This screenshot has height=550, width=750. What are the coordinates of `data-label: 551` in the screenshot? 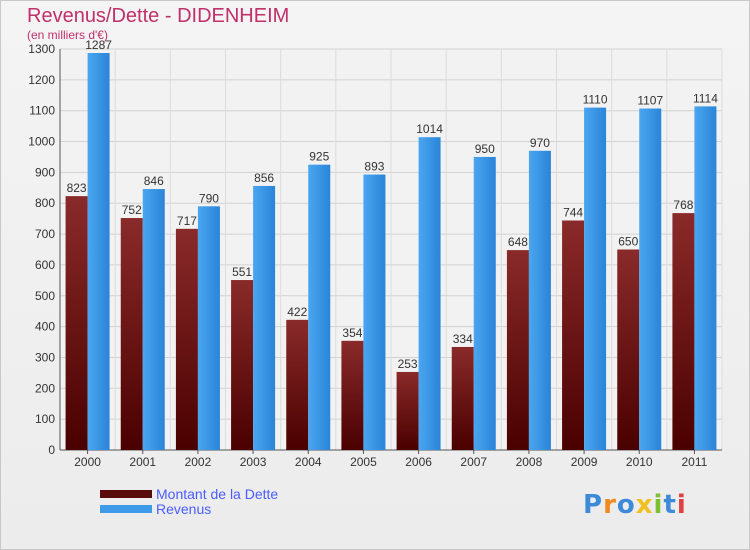 It's located at (242, 272).